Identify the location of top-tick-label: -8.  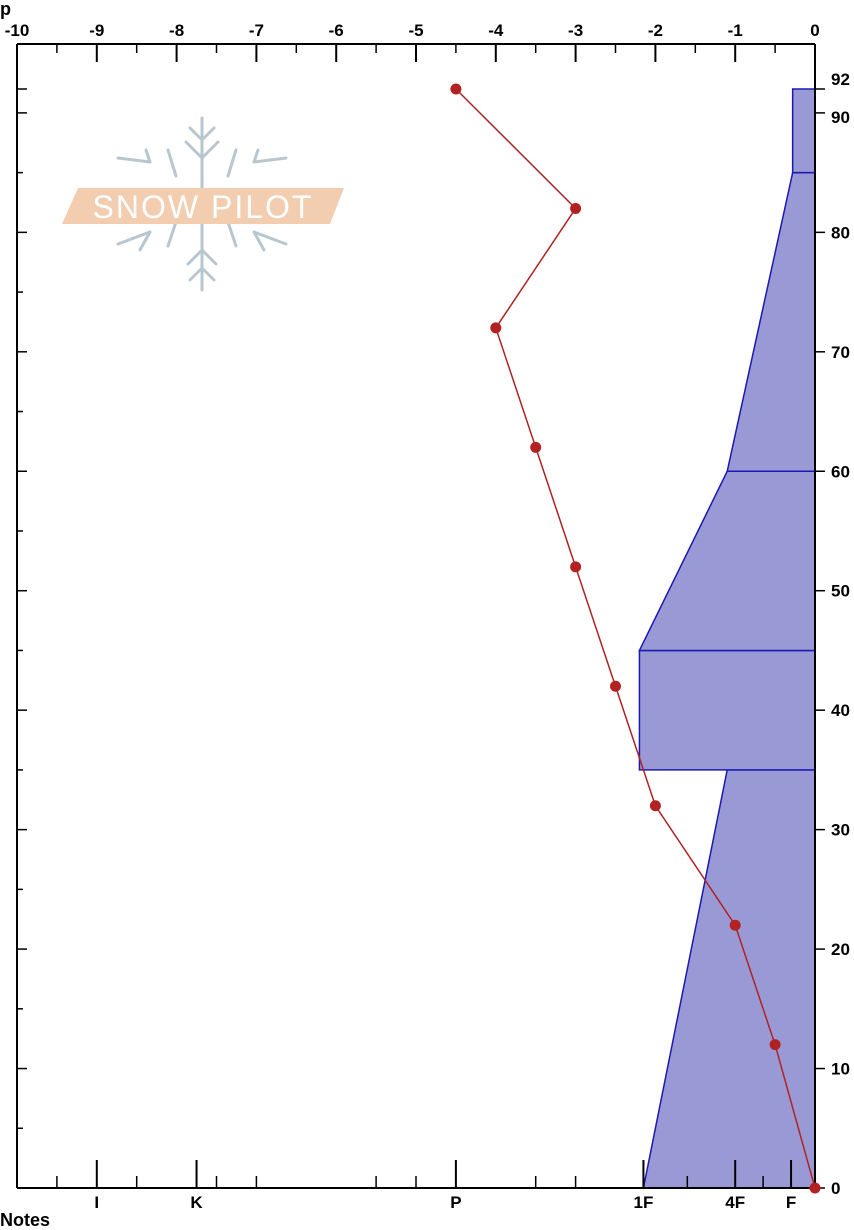
(176, 30).